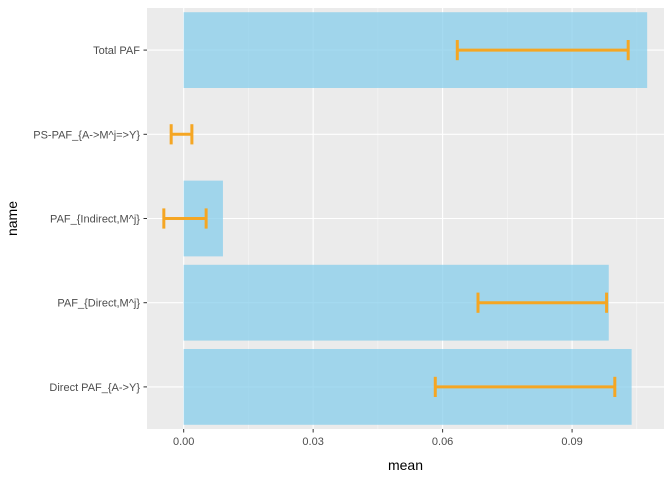 The width and height of the screenshot is (672, 485). I want to click on x-tick-label: 0.06, so click(442, 442).